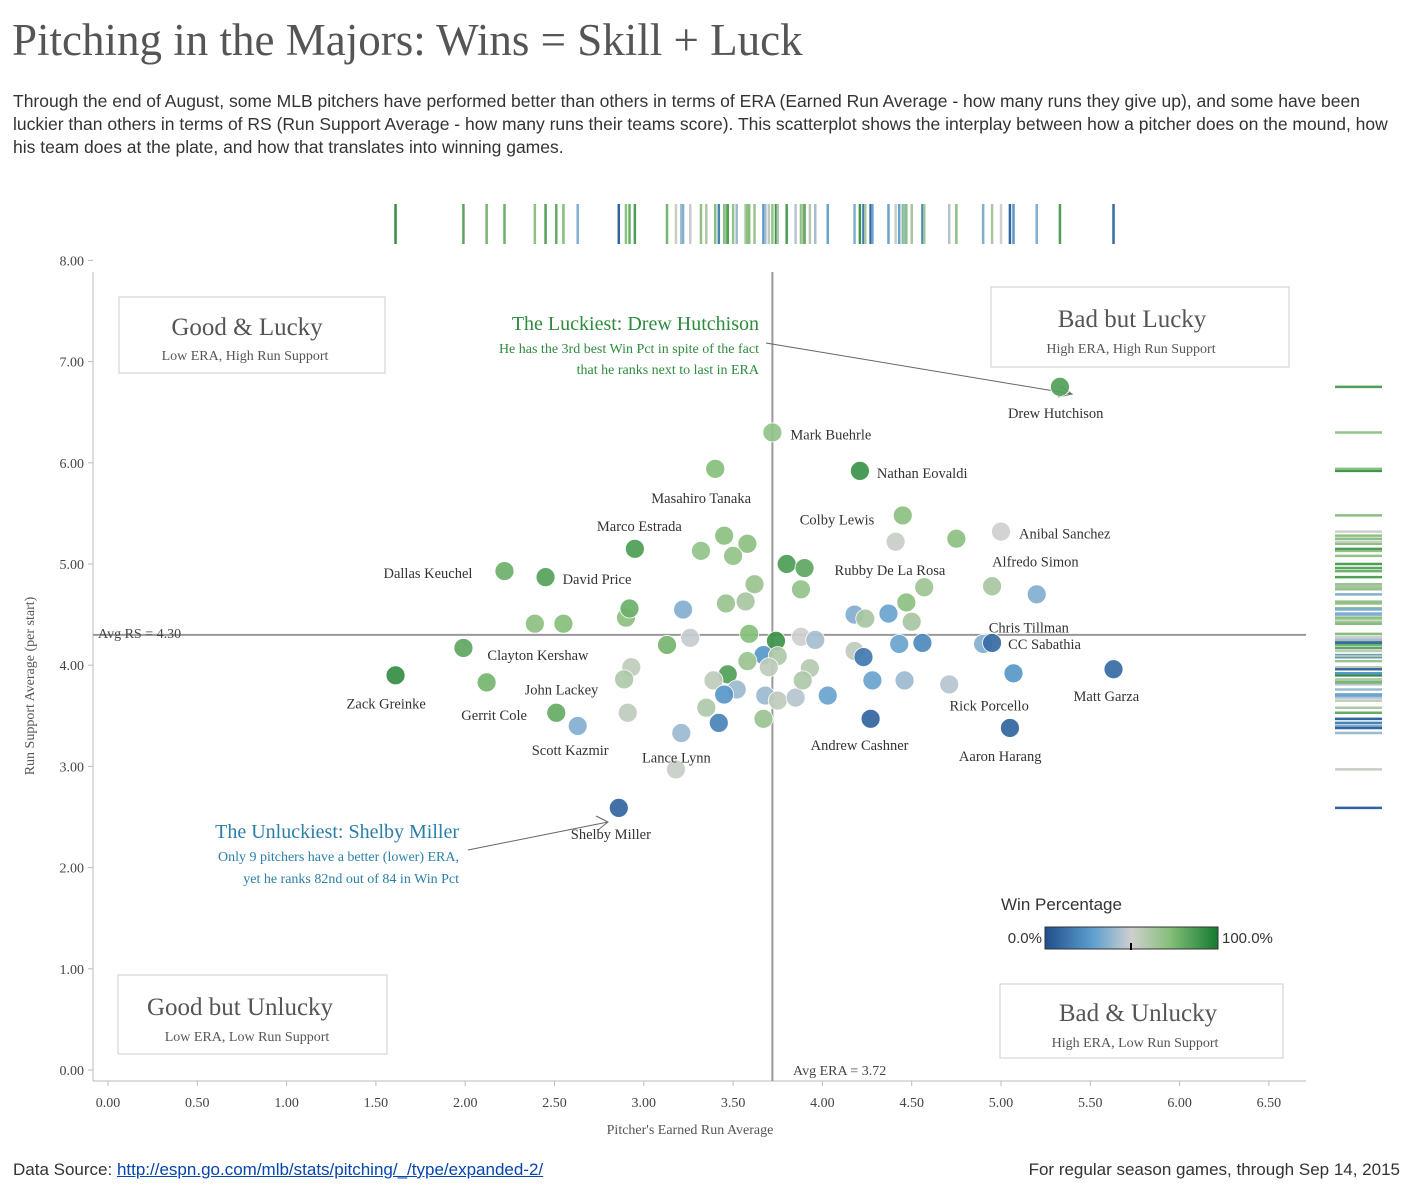  Describe the element at coordinates (65, 1169) in the screenshot. I see `data-source-prefix: Data Source:` at that location.